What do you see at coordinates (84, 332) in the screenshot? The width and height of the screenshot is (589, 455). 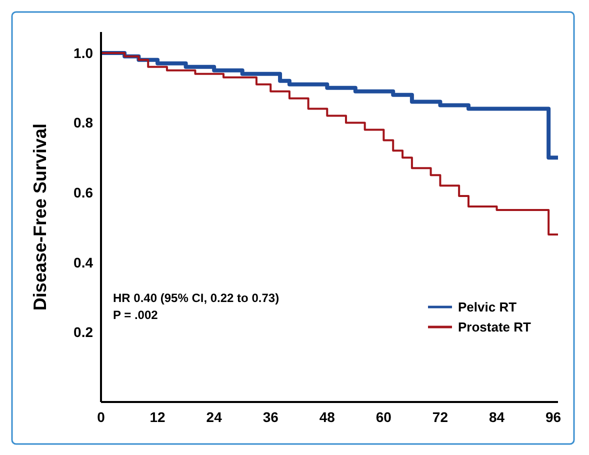 I see `y-tick-label: 0.2` at bounding box center [84, 332].